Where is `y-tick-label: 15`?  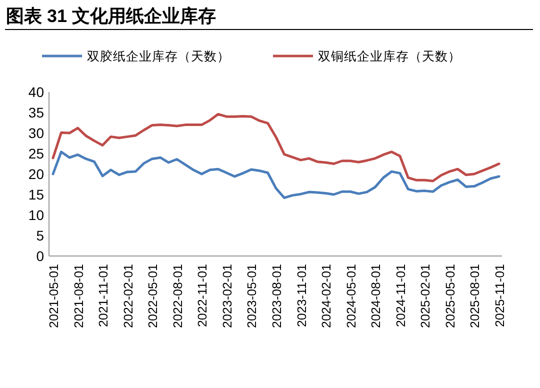 y-tick-label: 15 is located at coordinates (36, 194).